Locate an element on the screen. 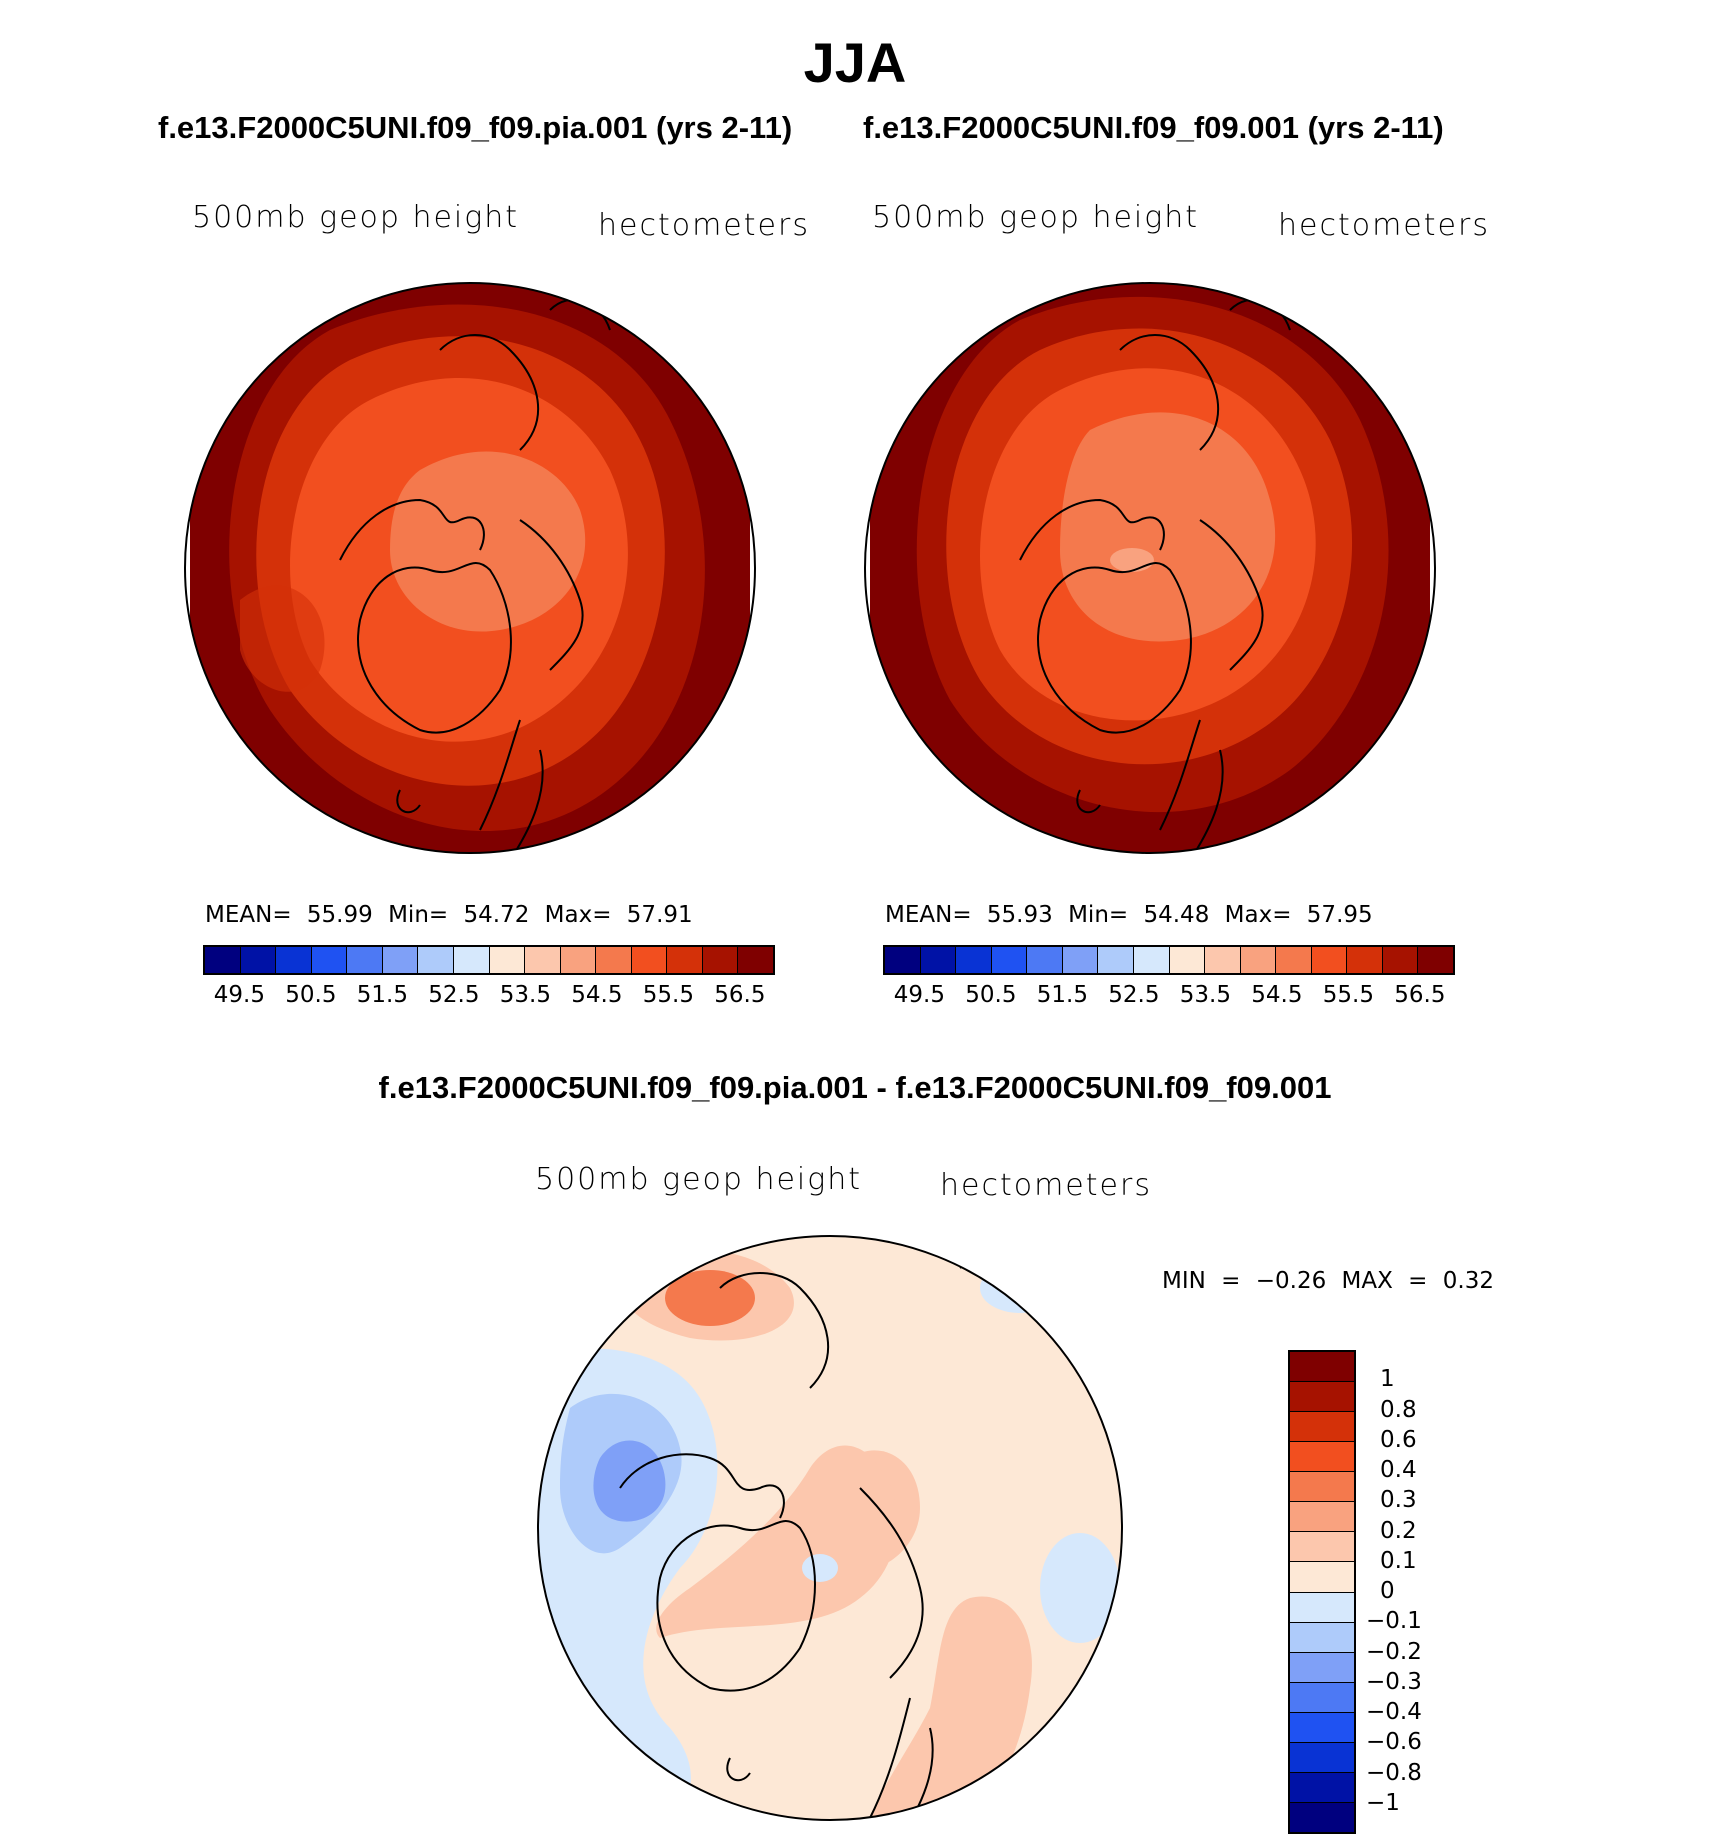 This screenshot has width=1710, height=1839. panel-2-mean-label: MEAN= is located at coordinates (928, 915).